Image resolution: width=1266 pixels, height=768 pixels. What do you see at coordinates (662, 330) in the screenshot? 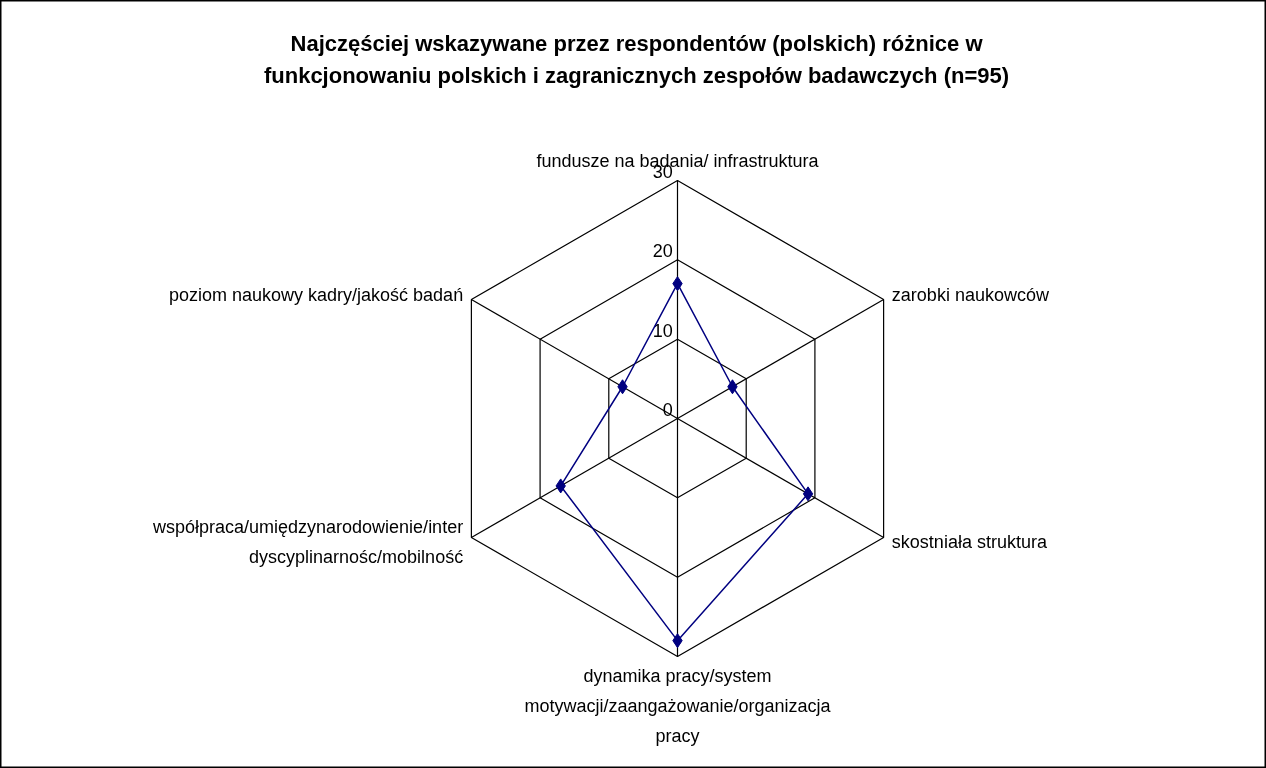
I see `y-tick-label: 10` at bounding box center [662, 330].